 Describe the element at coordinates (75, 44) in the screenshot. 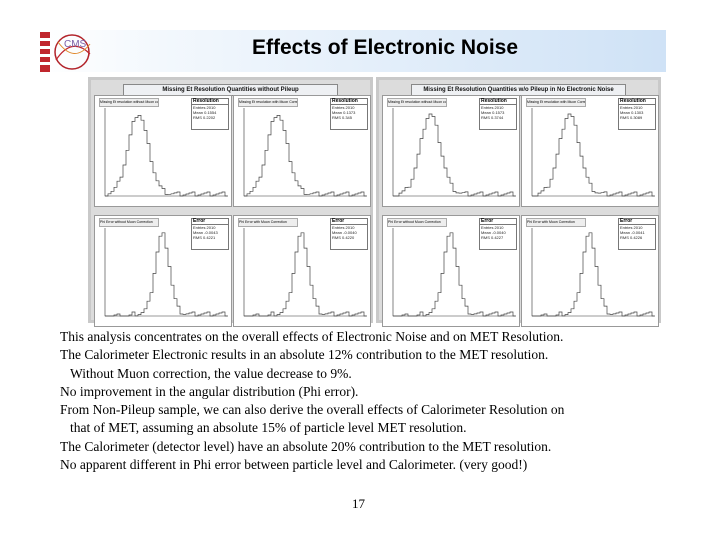

I see `svg-text: CMS` at that location.